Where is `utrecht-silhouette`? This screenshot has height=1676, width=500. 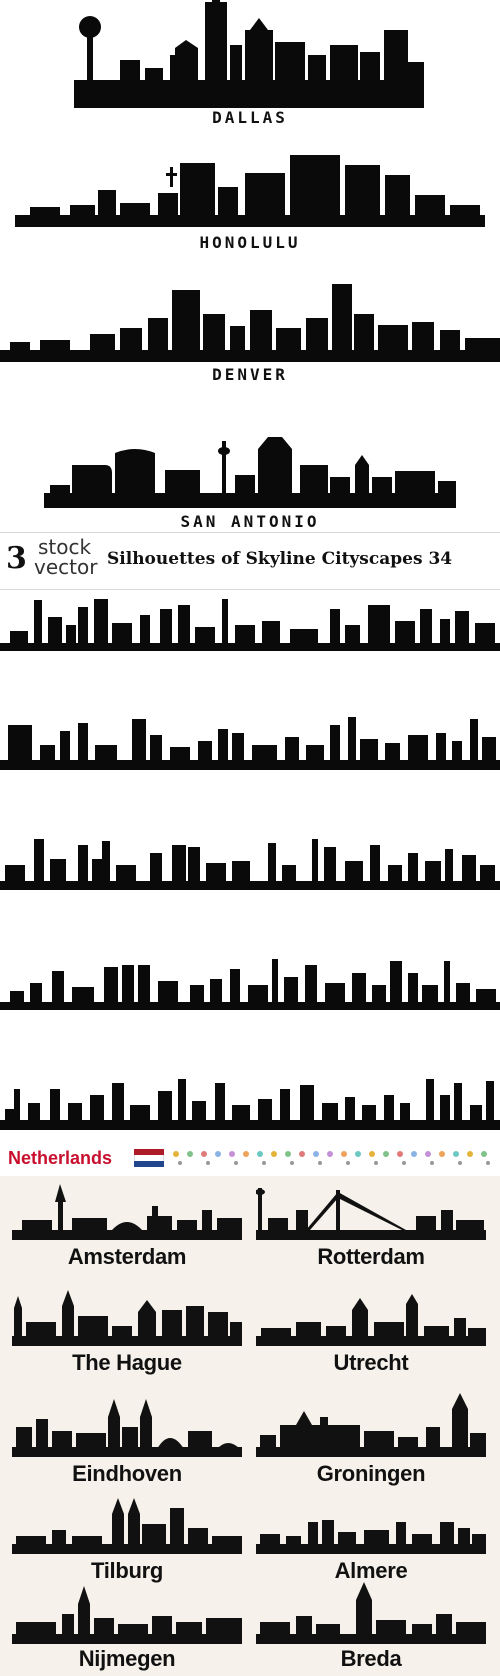 utrecht-silhouette is located at coordinates (371, 1320).